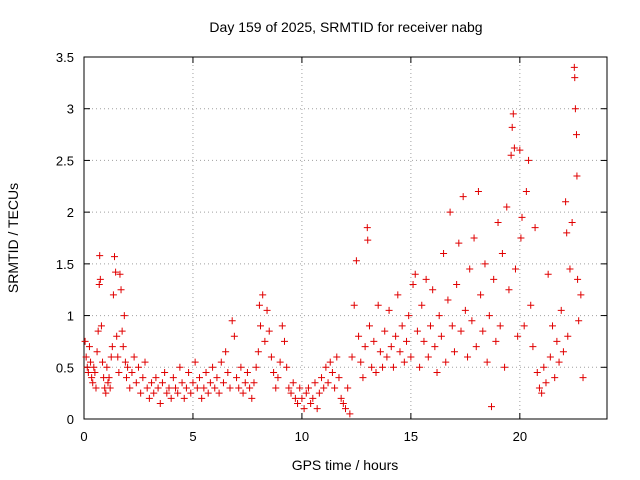 The width and height of the screenshot is (640, 480). I want to click on x-tick-label: 5, so click(192, 436).